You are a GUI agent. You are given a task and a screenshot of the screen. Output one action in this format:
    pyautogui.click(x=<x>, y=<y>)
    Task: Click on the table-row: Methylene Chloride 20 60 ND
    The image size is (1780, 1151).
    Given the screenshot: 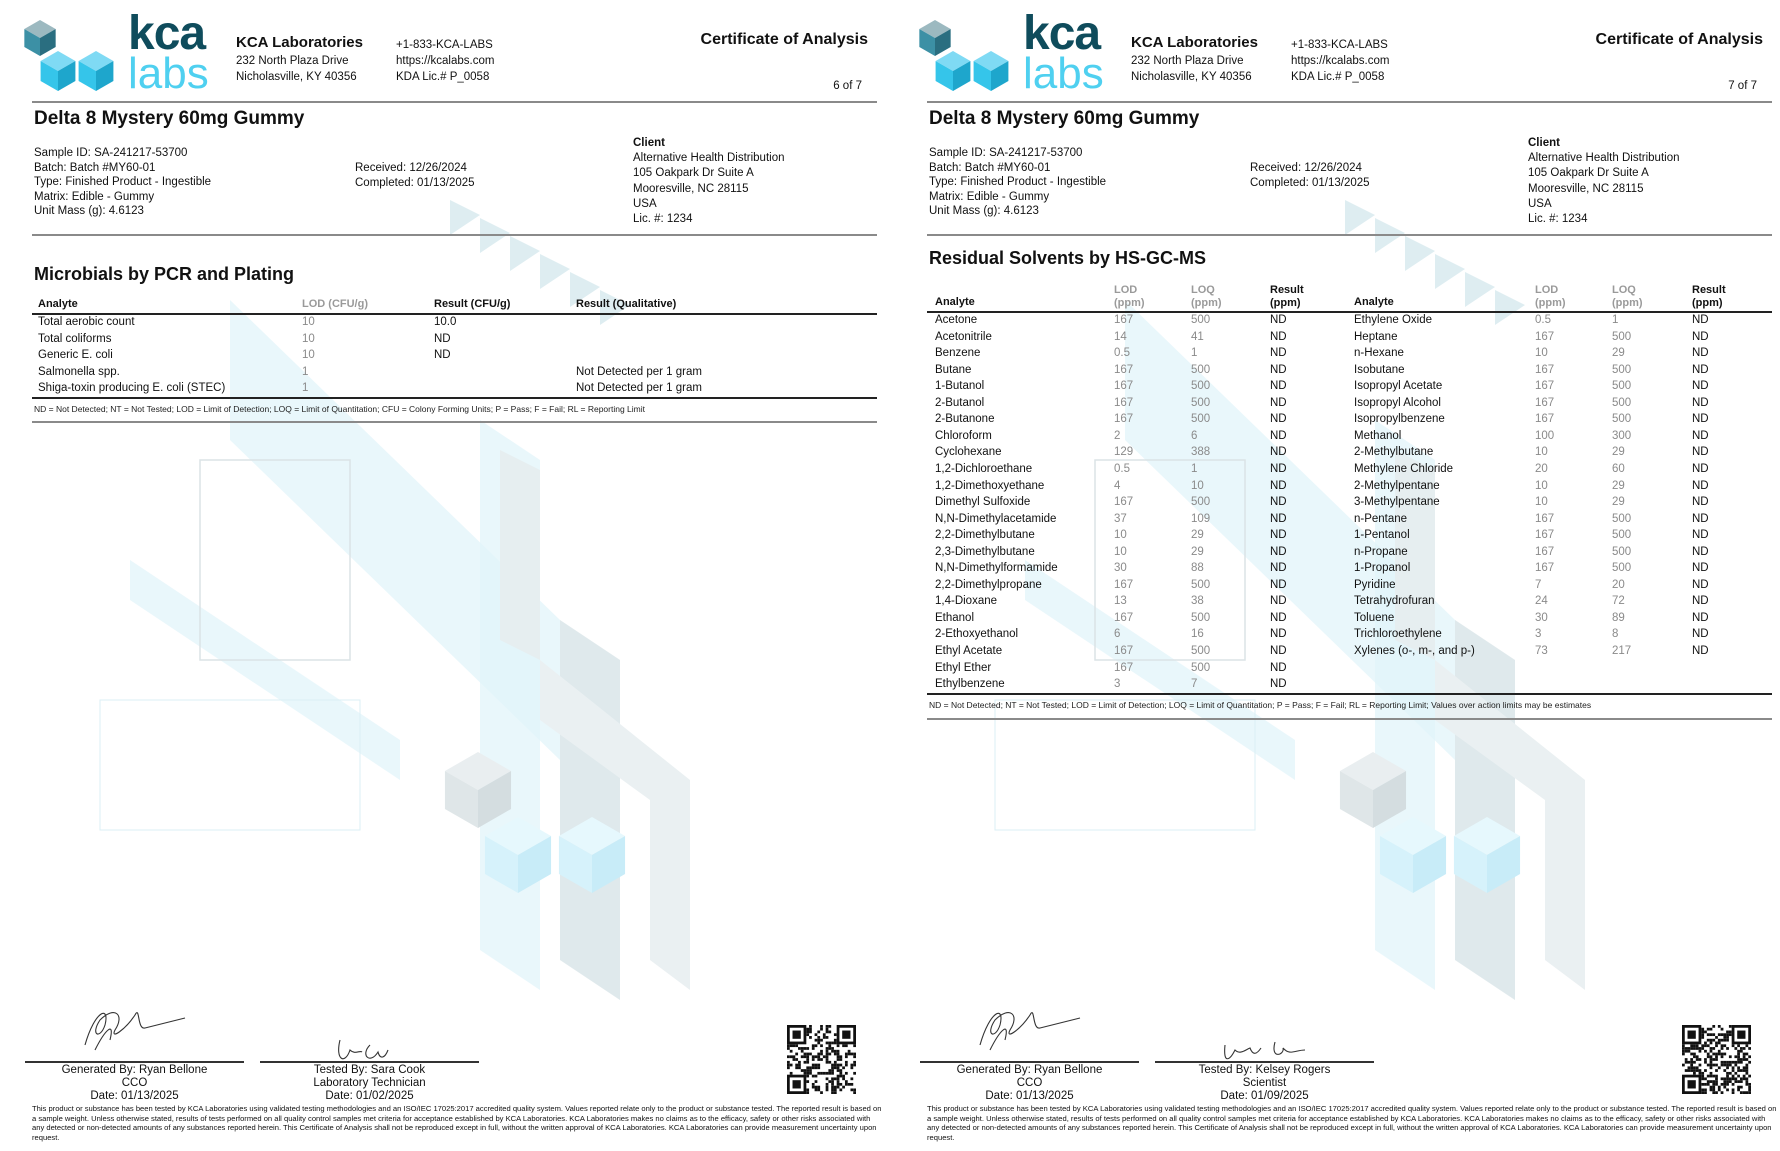 What is the action you would take?
    pyautogui.click(x=1302, y=471)
    